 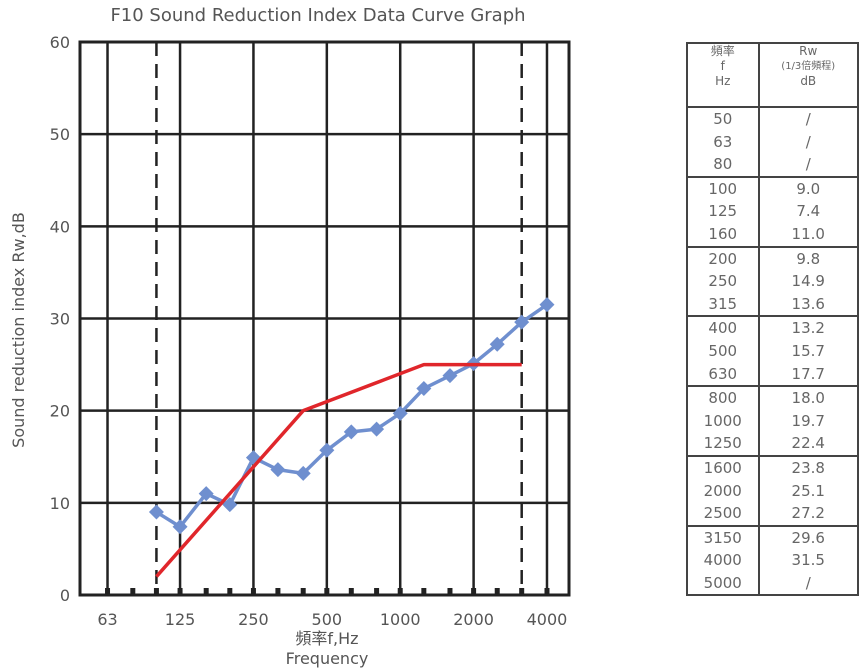 I want to click on rw-cell: 9.0 7.4 11.0, so click(x=808, y=212).